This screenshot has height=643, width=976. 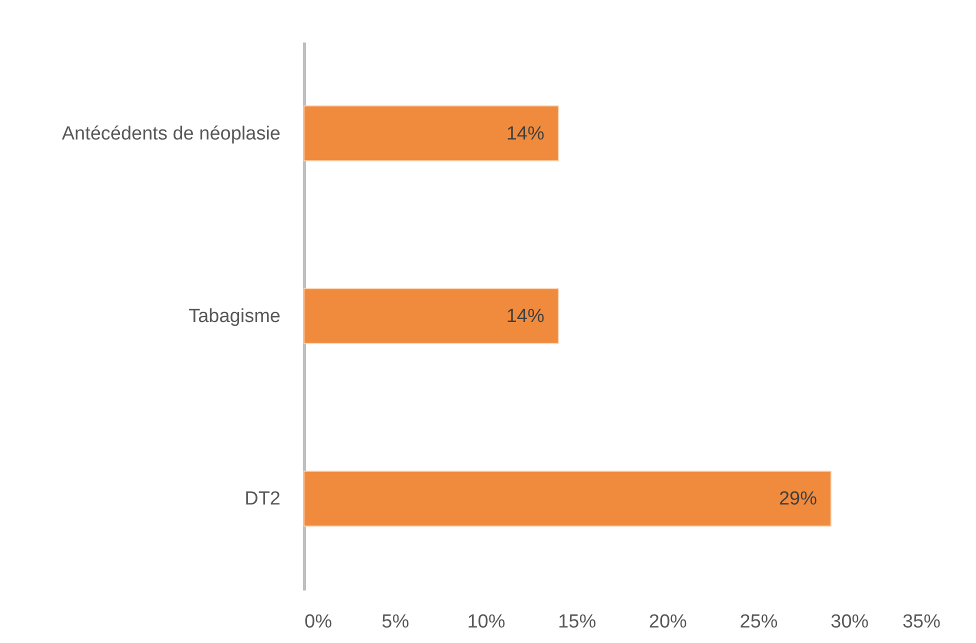 What do you see at coordinates (262, 499) in the screenshot?
I see `y-tick-label: DT2` at bounding box center [262, 499].